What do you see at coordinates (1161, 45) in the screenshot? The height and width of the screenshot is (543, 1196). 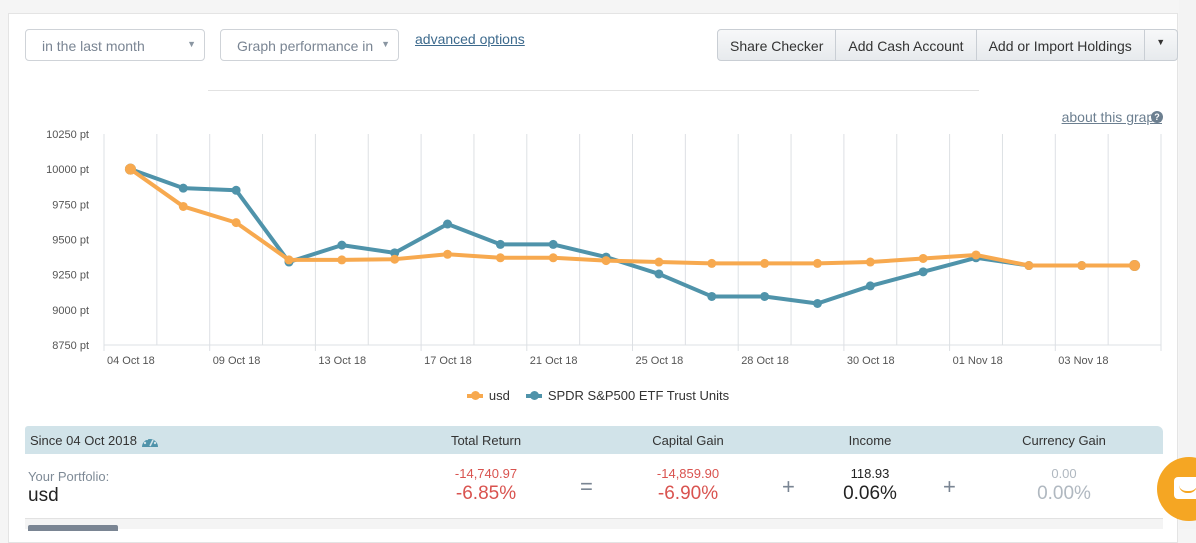 I see `more-actions-dropdown: ▼` at bounding box center [1161, 45].